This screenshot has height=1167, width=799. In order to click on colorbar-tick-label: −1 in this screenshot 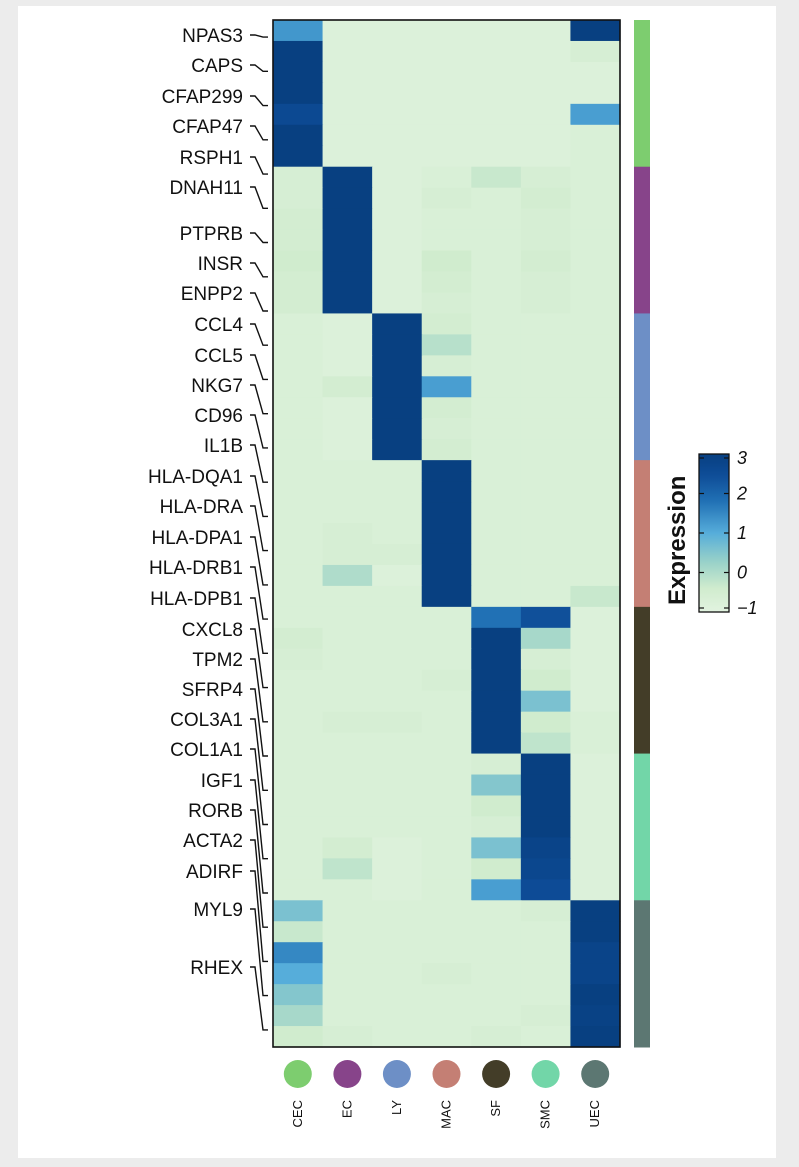, I will do `click(747, 608)`.